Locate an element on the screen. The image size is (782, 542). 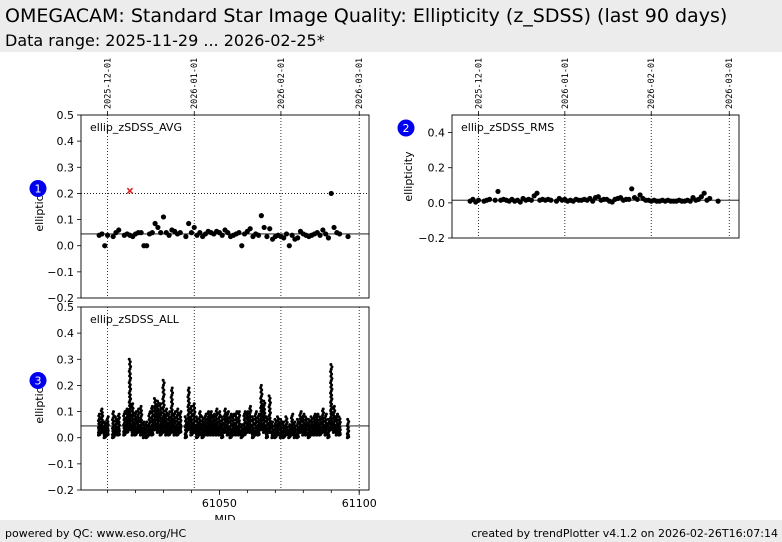
x-tick-label: 61050 is located at coordinates (219, 503).